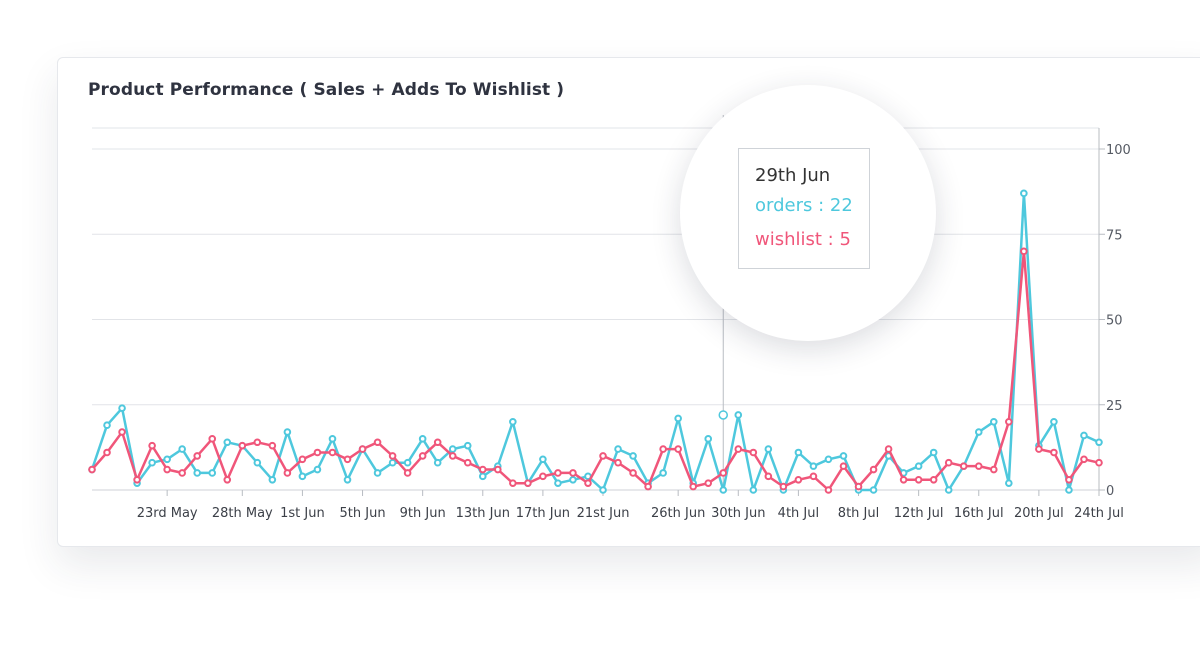 Image resolution: width=1200 pixels, height=658 pixels. What do you see at coordinates (1118, 150) in the screenshot?
I see `y-tick-label: 100` at bounding box center [1118, 150].